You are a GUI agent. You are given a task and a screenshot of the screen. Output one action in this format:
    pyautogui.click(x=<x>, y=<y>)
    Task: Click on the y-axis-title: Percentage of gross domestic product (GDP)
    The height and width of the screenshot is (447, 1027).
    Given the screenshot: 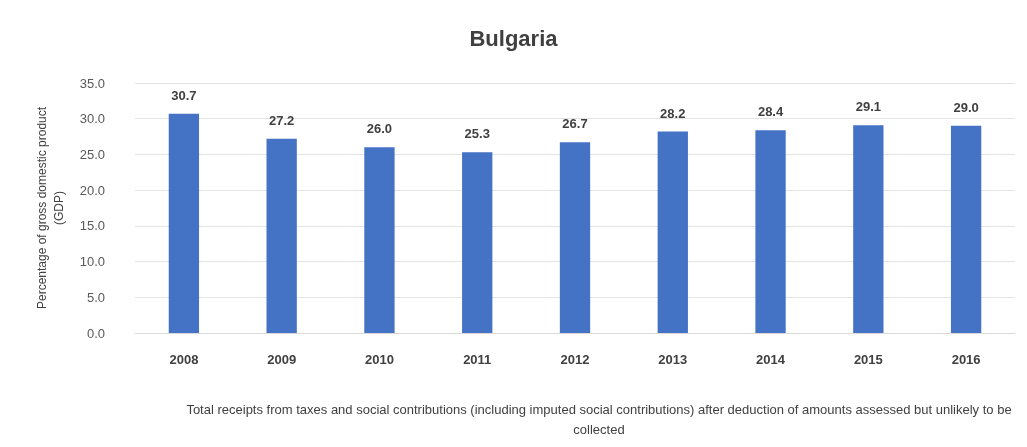 What is the action you would take?
    pyautogui.click(x=50, y=208)
    